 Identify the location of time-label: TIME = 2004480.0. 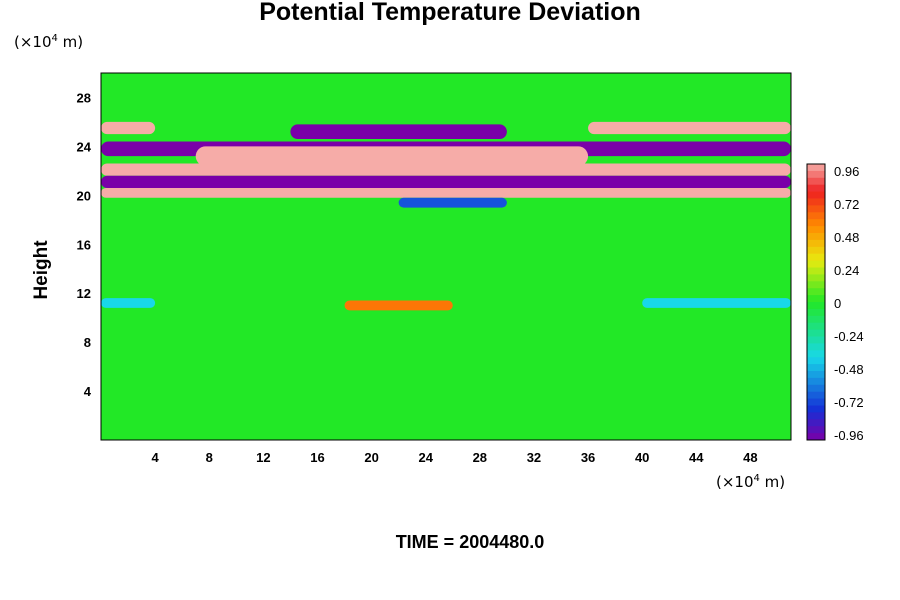
(470, 542).